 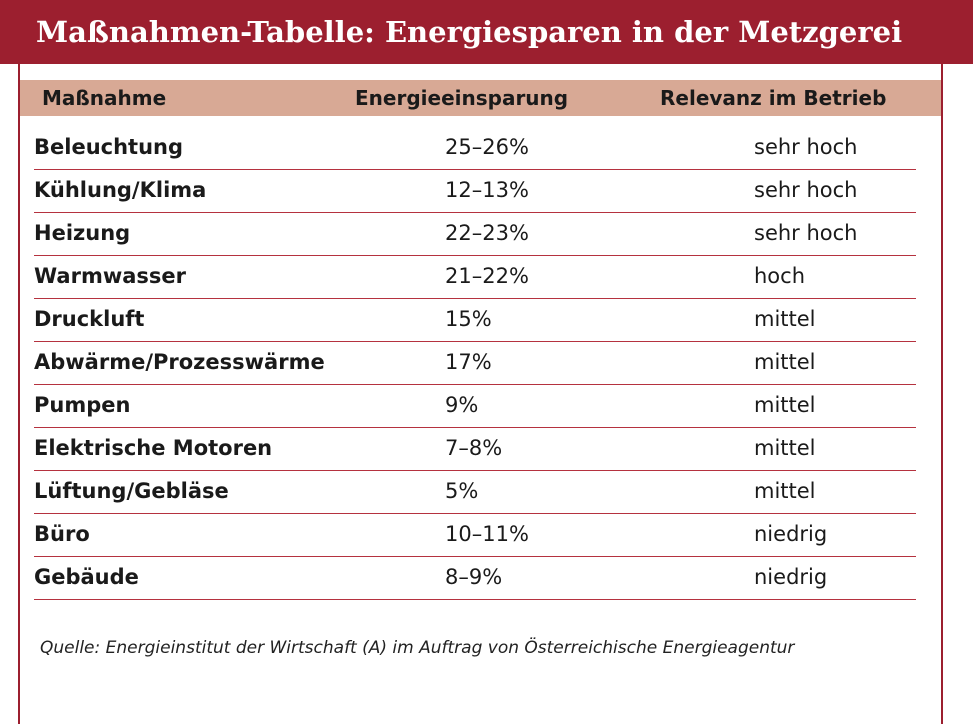 I want to click on table-cell: 25–26%, so click(x=487, y=147).